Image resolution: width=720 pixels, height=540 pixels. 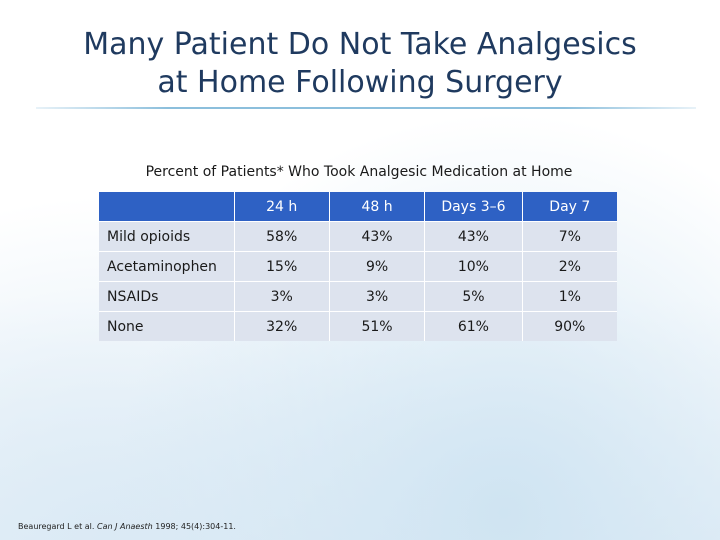 What do you see at coordinates (167, 296) in the screenshot?
I see `row-label: NSAIDs` at bounding box center [167, 296].